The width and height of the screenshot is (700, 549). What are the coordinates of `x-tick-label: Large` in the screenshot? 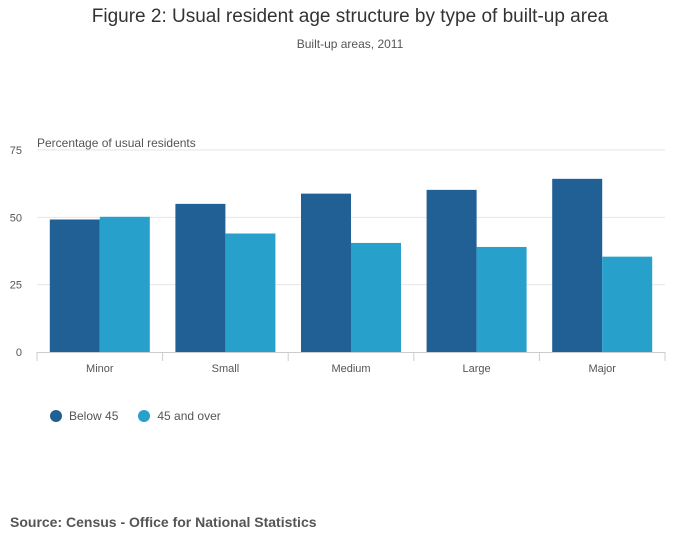 It's located at (477, 369).